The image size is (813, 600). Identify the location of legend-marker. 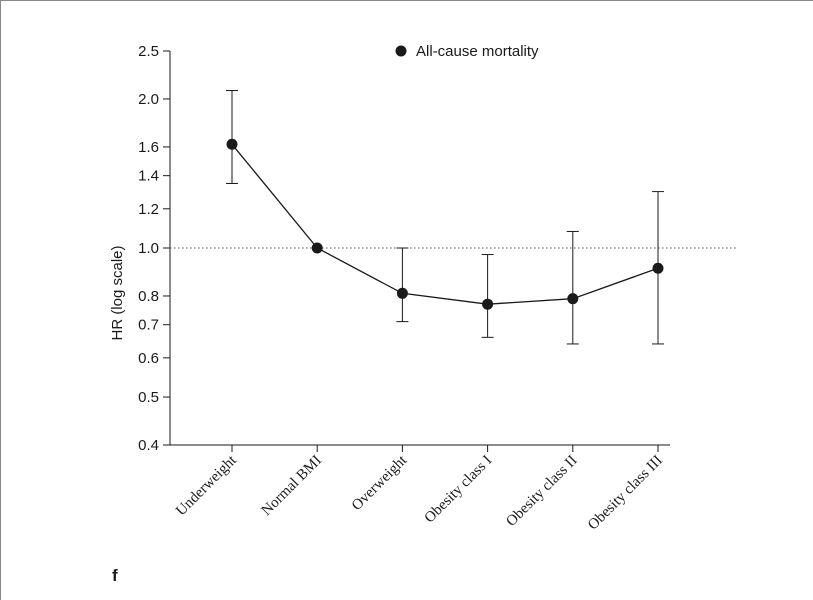
(401, 51).